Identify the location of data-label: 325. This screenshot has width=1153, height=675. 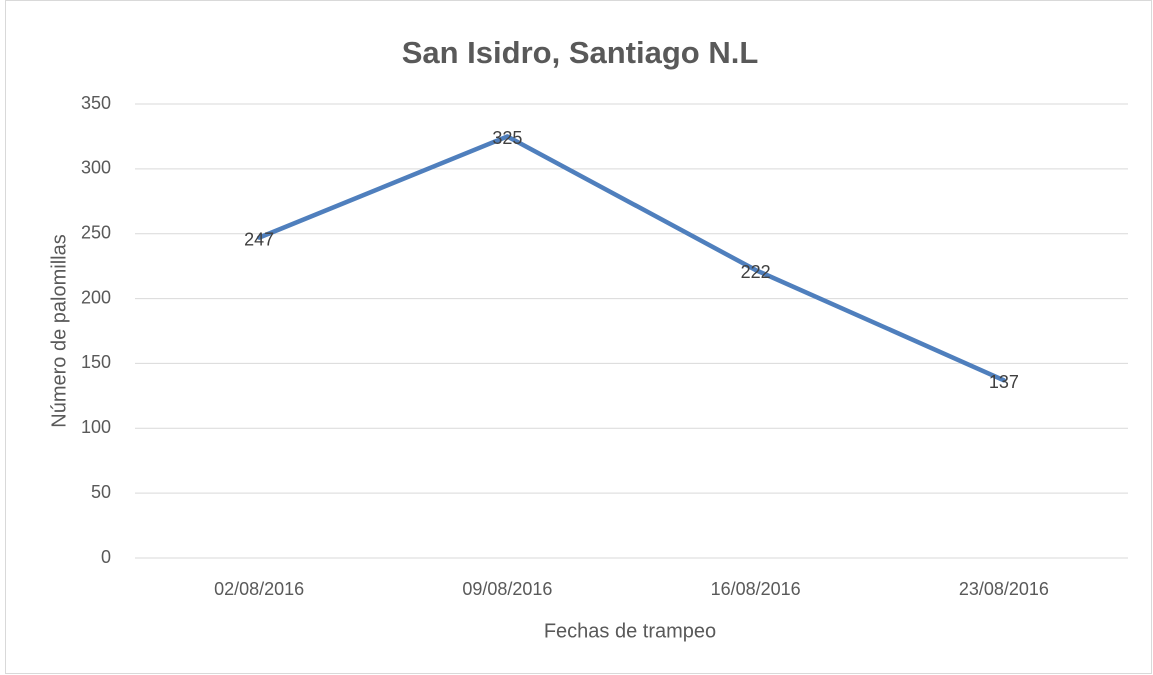
(507, 138).